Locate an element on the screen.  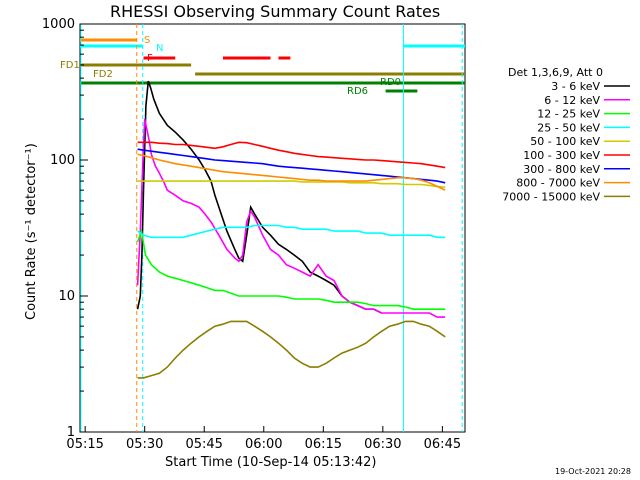
x-axis-label: Start Time (10-Sep-14 05:13:42) is located at coordinates (270, 462).